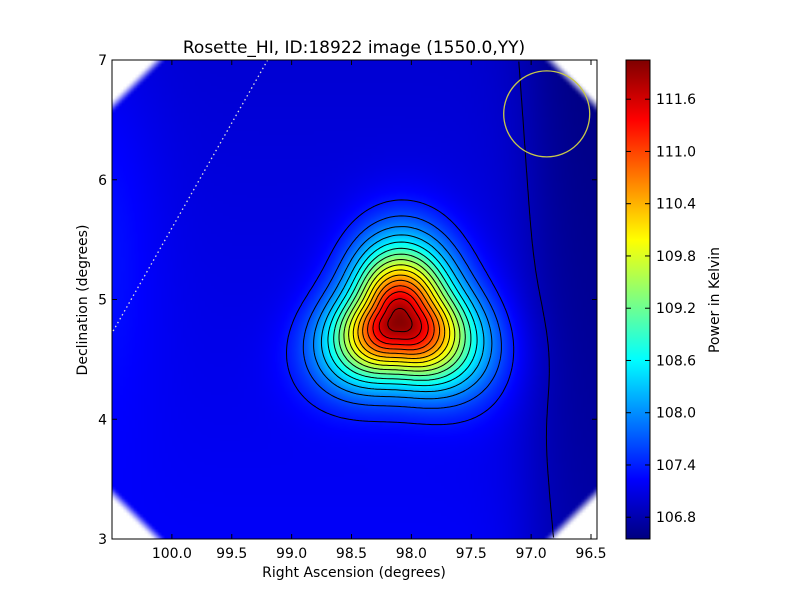 This screenshot has width=800, height=600. What do you see at coordinates (291, 554) in the screenshot?
I see `x-tick-label: 99.0` at bounding box center [291, 554].